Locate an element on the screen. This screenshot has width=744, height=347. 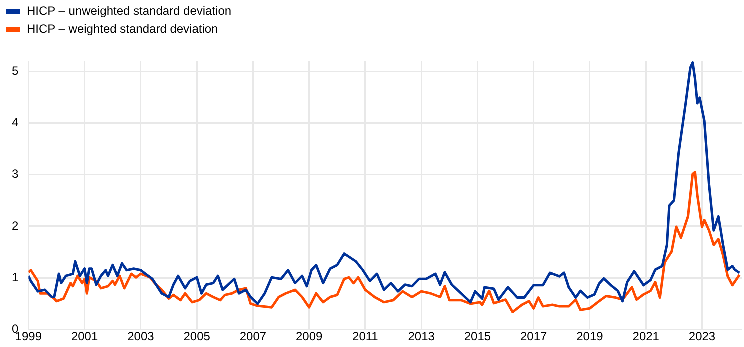
x-tick-label: 2013 is located at coordinates (422, 336).